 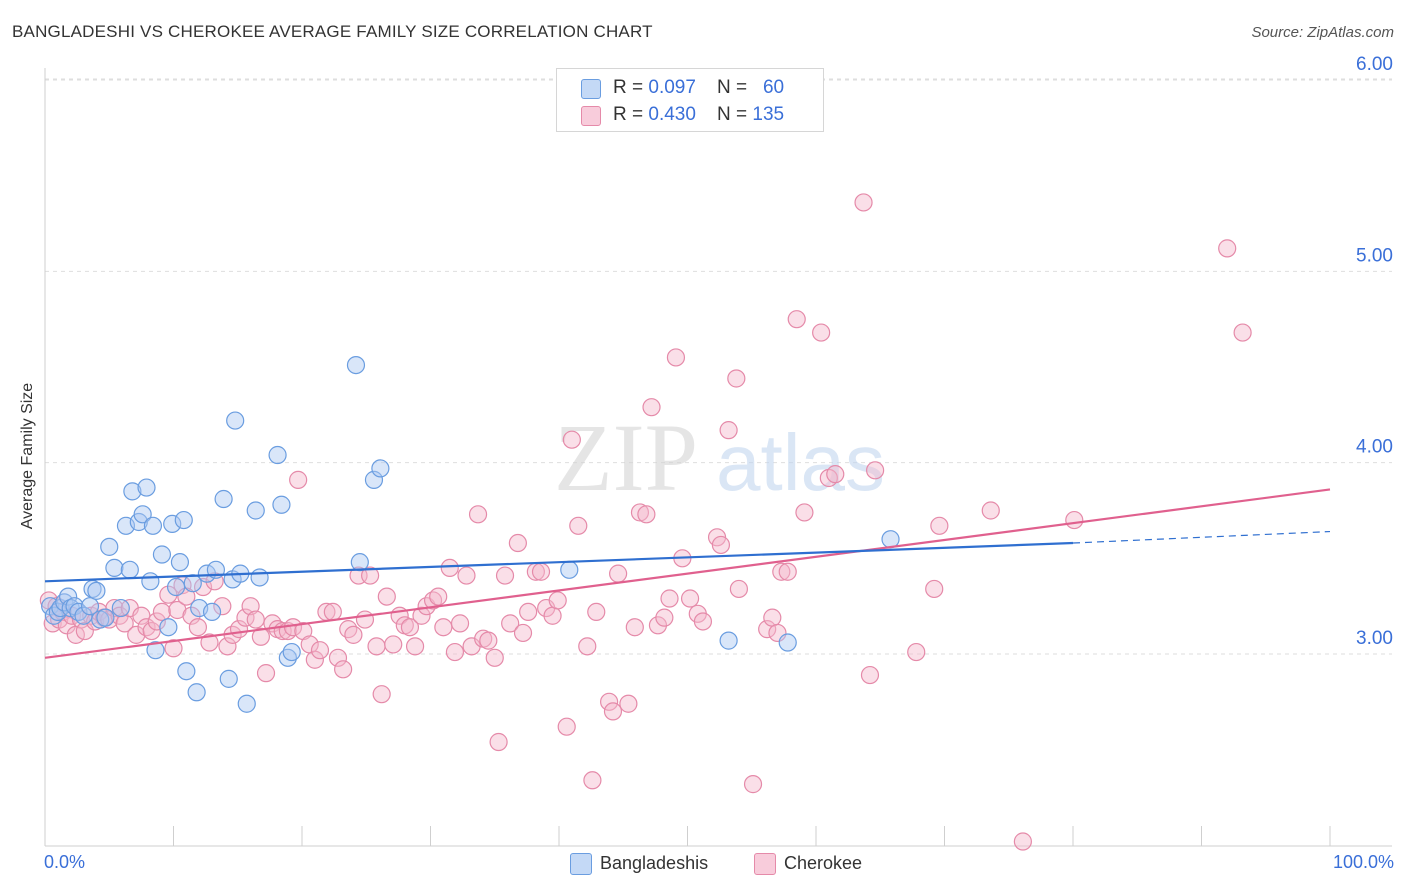 What do you see at coordinates (1374, 255) in the screenshot?
I see `y-tick-label: 5.00` at bounding box center [1374, 255].